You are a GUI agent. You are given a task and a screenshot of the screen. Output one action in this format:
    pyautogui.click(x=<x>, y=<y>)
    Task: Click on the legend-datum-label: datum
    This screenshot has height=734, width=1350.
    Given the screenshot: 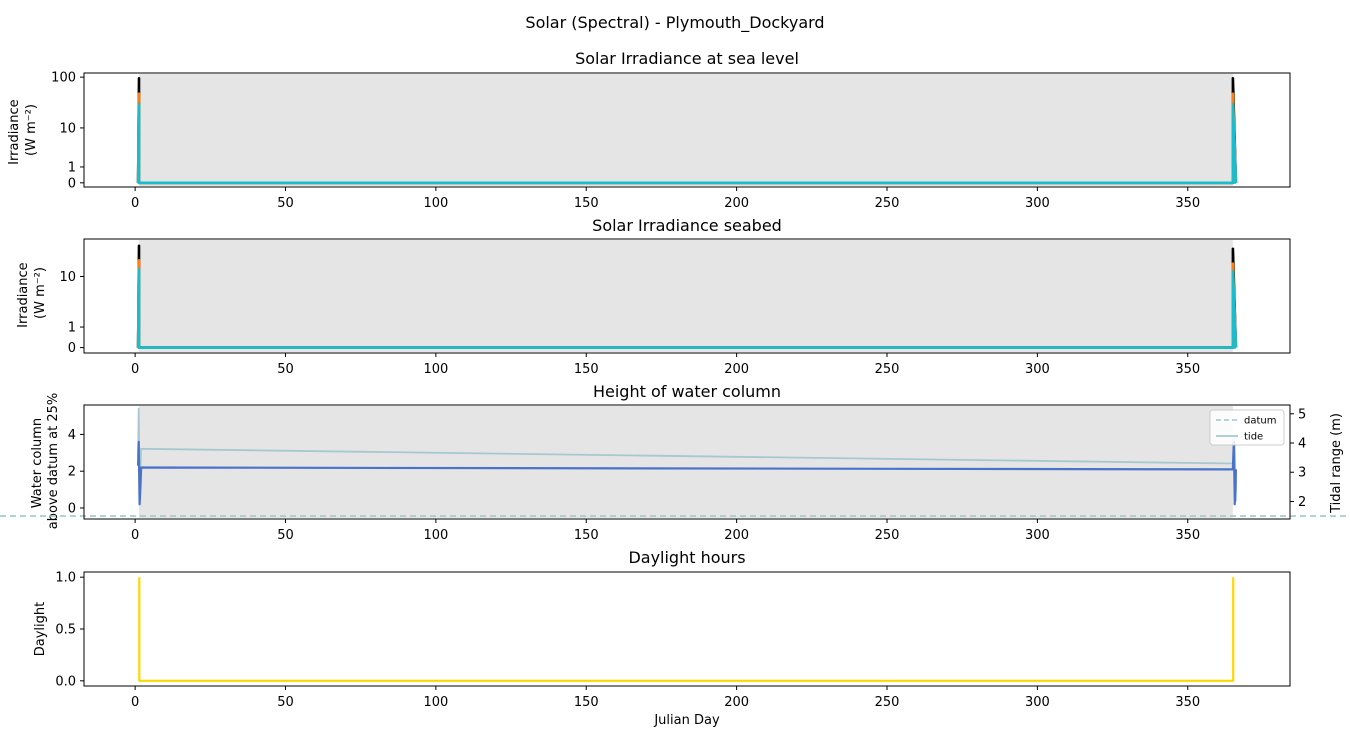 What is the action you would take?
    pyautogui.click(x=1260, y=421)
    